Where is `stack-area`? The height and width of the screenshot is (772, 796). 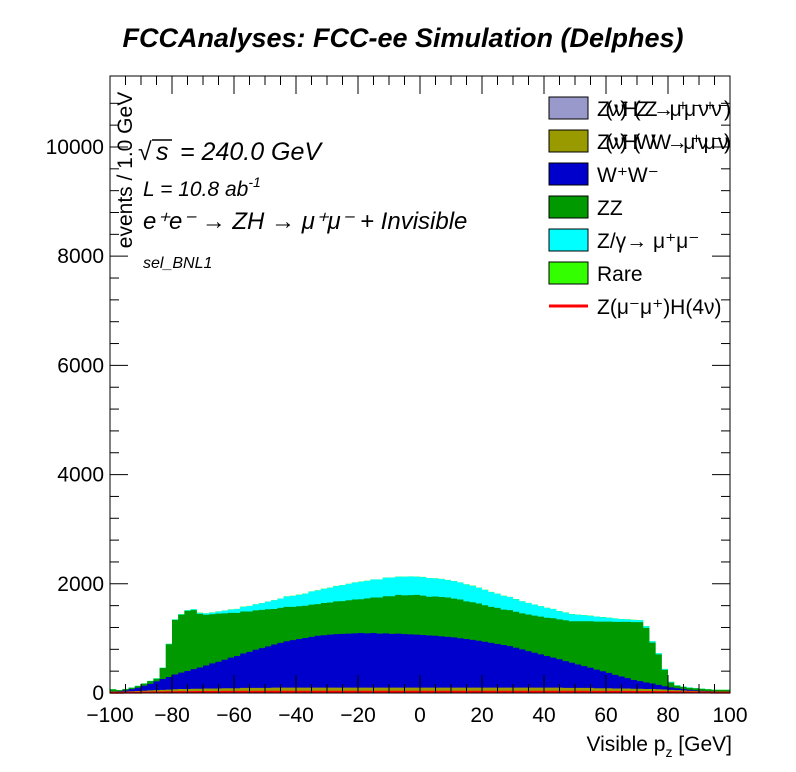
stack-area is located at coordinates (420, 663).